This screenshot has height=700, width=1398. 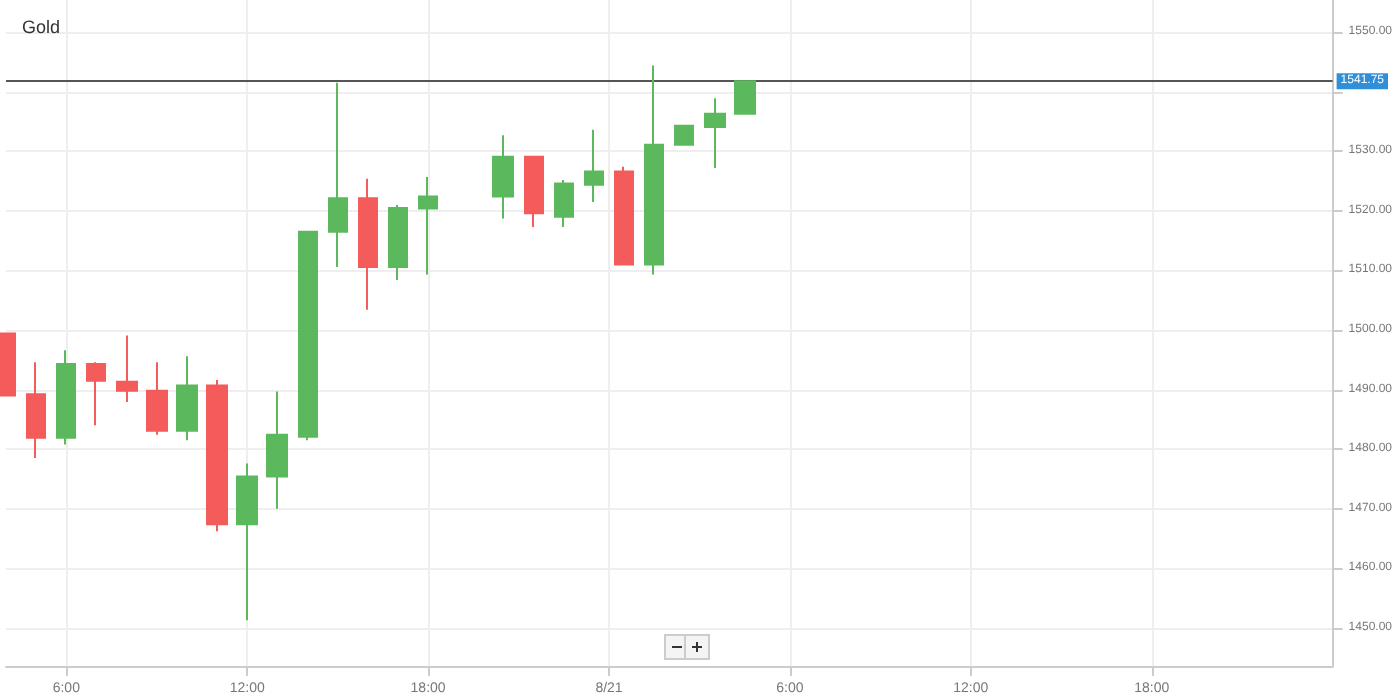 What do you see at coordinates (41, 27) in the screenshot?
I see `text: Gold` at bounding box center [41, 27].